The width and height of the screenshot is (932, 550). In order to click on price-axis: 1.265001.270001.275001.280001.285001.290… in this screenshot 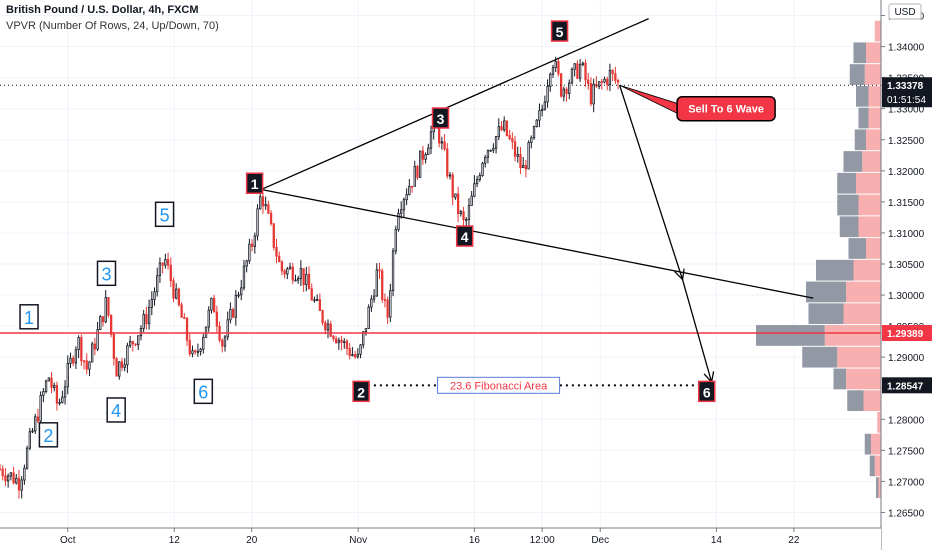, I will do `click(906, 275)`.